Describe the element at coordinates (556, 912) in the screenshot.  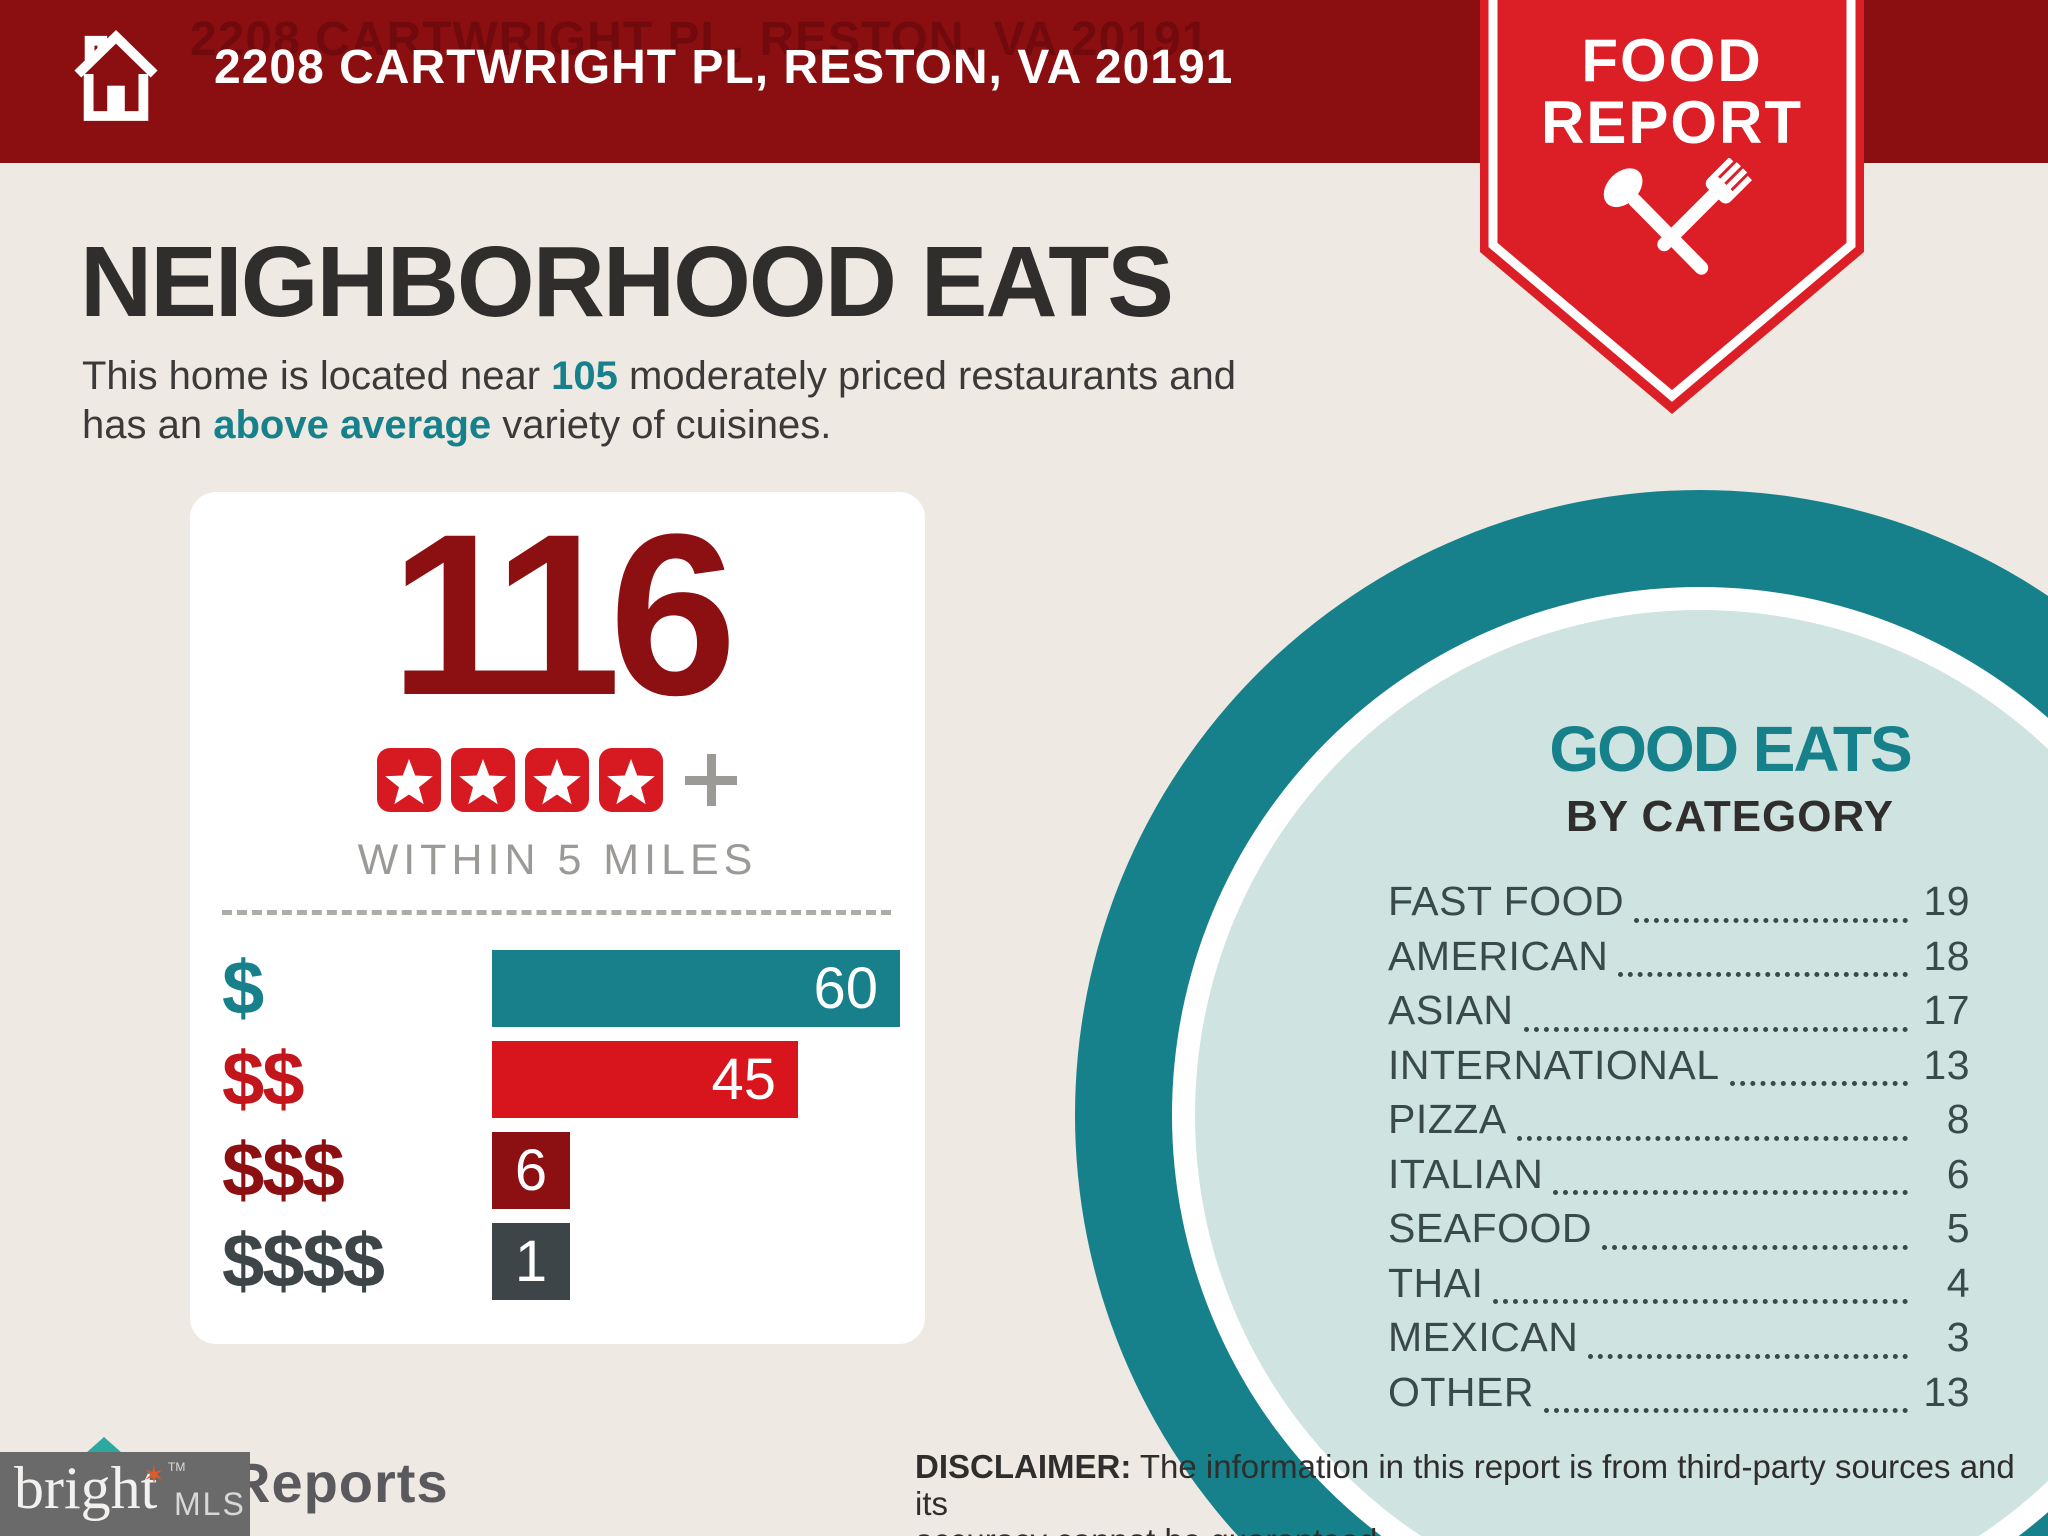
I see `dashed-divider` at that location.